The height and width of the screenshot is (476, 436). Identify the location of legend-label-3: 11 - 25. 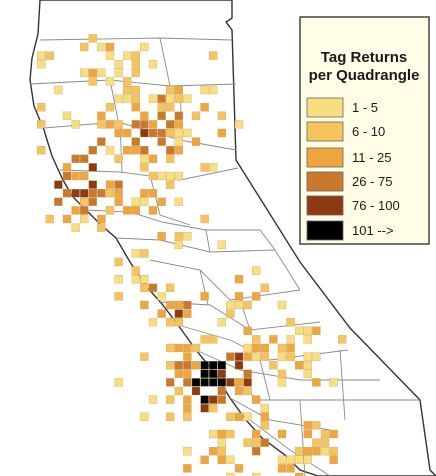
(372, 157).